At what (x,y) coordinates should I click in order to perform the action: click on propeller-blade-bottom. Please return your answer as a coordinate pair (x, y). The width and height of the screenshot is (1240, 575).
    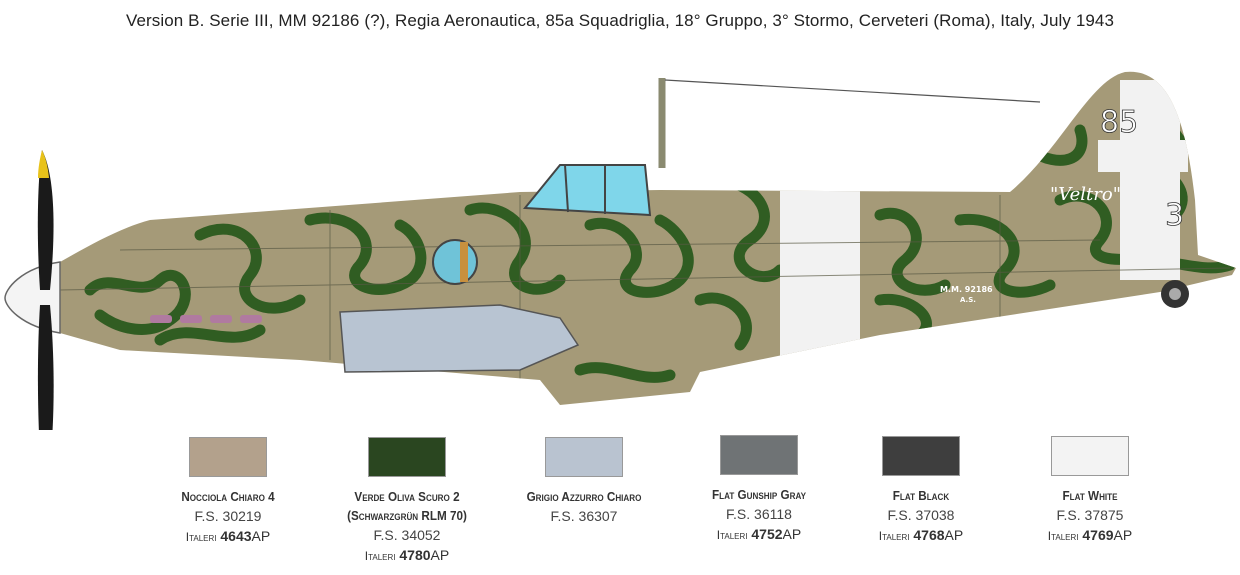
    Looking at the image, I should click on (45, 367).